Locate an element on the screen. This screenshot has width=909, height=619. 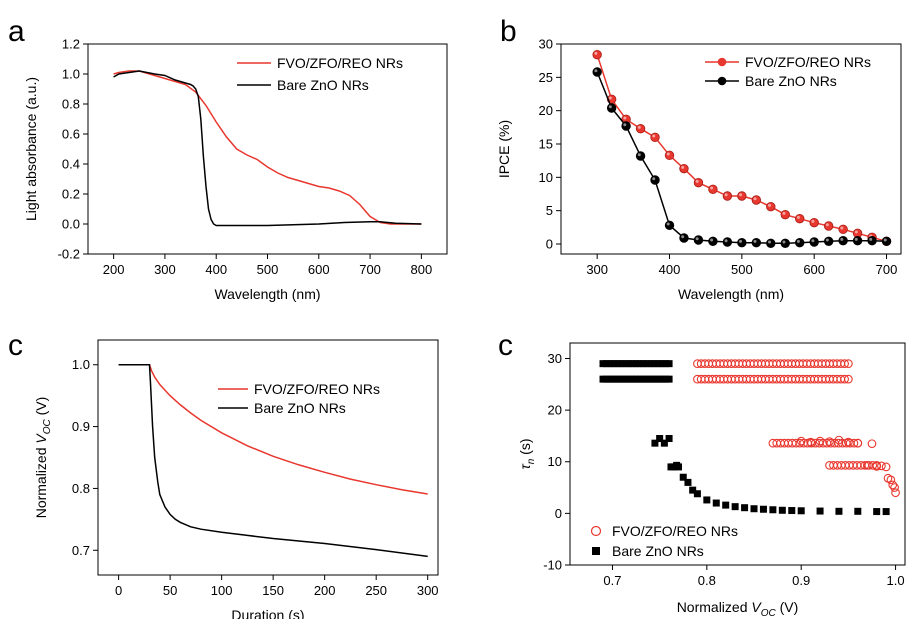
x-tick-label: 300 is located at coordinates (165, 269).